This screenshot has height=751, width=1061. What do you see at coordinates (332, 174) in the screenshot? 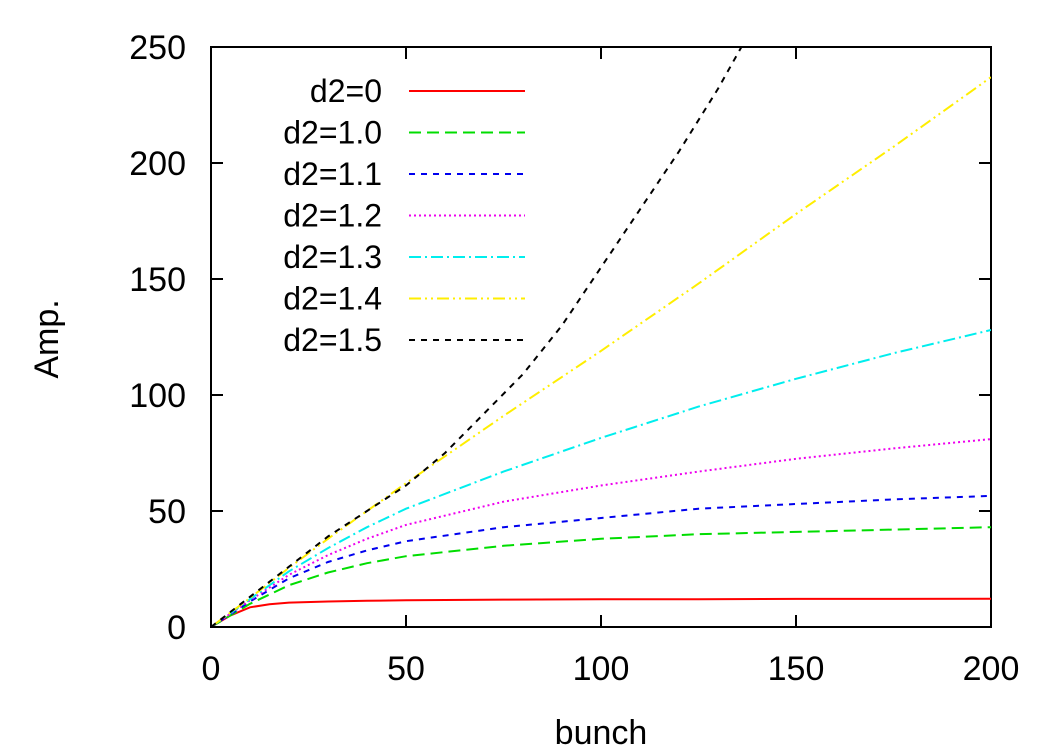
I see `legend-label: d2=1.1` at bounding box center [332, 174].